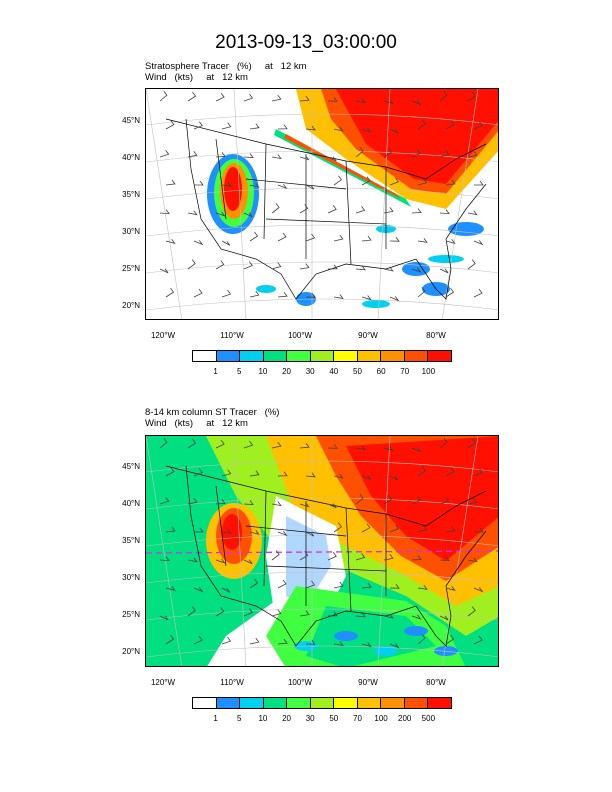 Image resolution: width=612 pixels, height=792 pixels. What do you see at coordinates (131, 268) in the screenshot?
I see `lat-label: 25°N` at bounding box center [131, 268].